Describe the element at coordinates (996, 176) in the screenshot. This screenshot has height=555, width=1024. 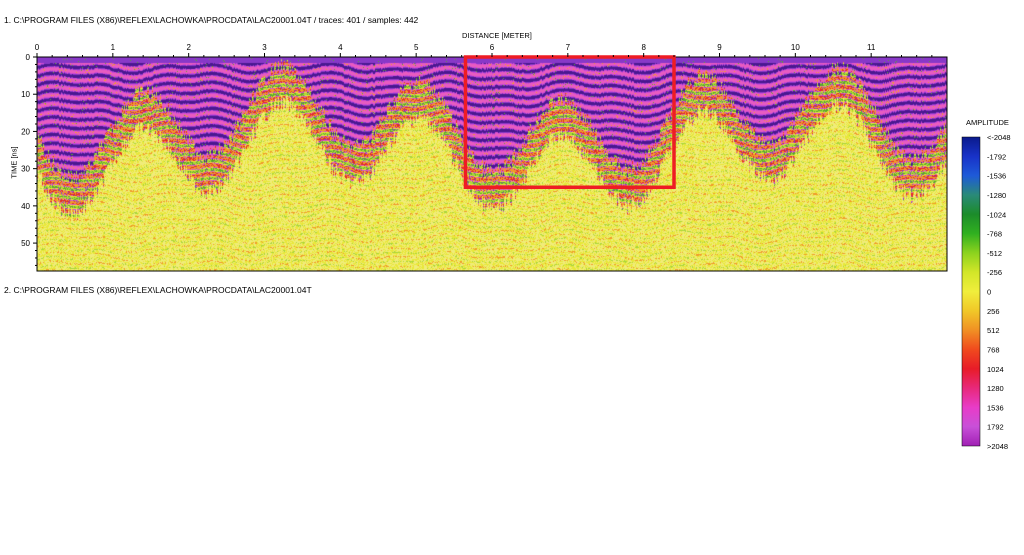
I see `colorbar-label: -1536` at that location.